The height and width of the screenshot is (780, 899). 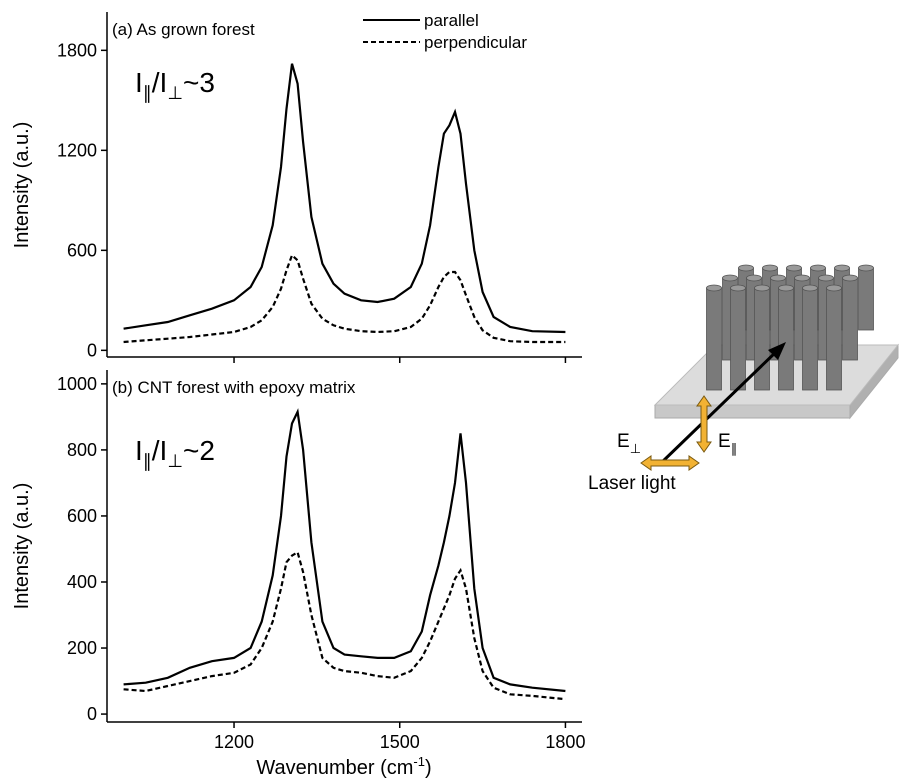 What do you see at coordinates (752, 411) in the screenshot?
I see `substrate-side` at bounding box center [752, 411].